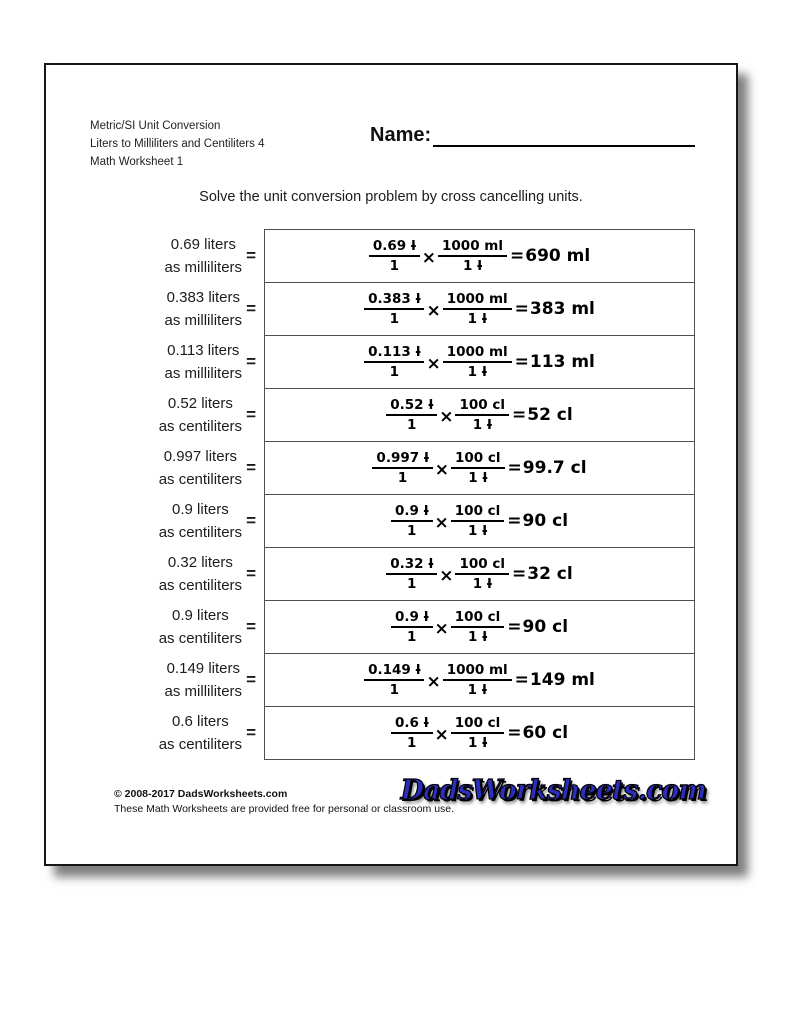  Describe the element at coordinates (200, 562) in the screenshot. I see `problem-quantity: 0.32 liters` at that location.